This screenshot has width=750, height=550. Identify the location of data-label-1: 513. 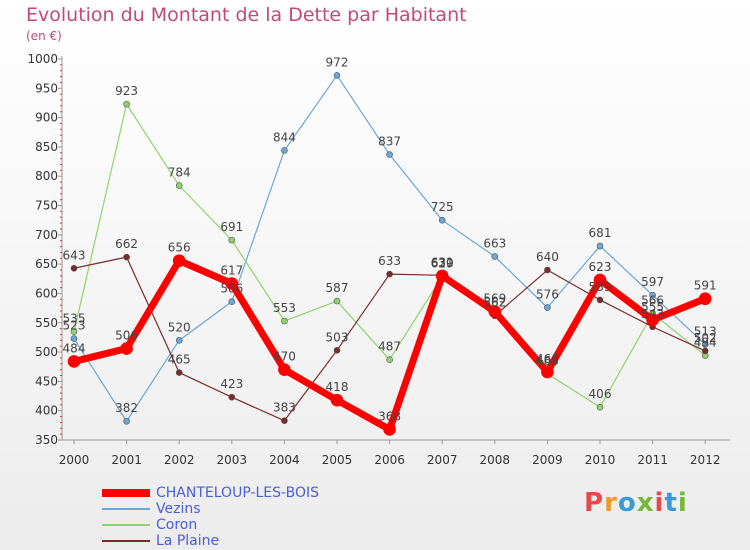
(705, 331).